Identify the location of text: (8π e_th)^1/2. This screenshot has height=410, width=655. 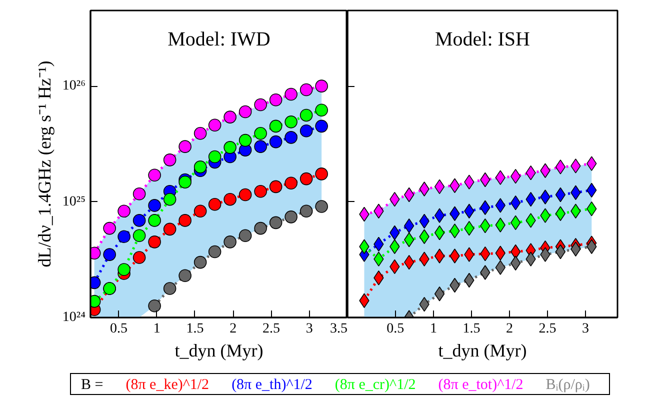
(272, 385).